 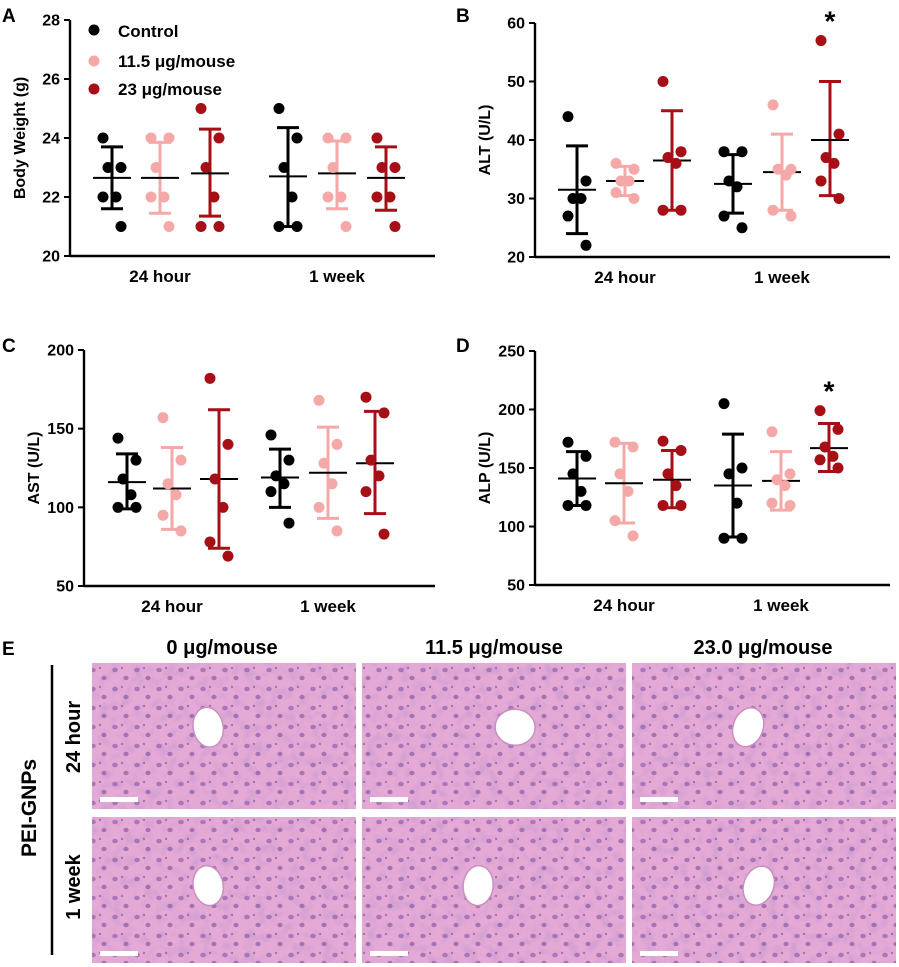 What do you see at coordinates (20, 138) in the screenshot?
I see `y-axis-title: Body Weight (g)` at bounding box center [20, 138].